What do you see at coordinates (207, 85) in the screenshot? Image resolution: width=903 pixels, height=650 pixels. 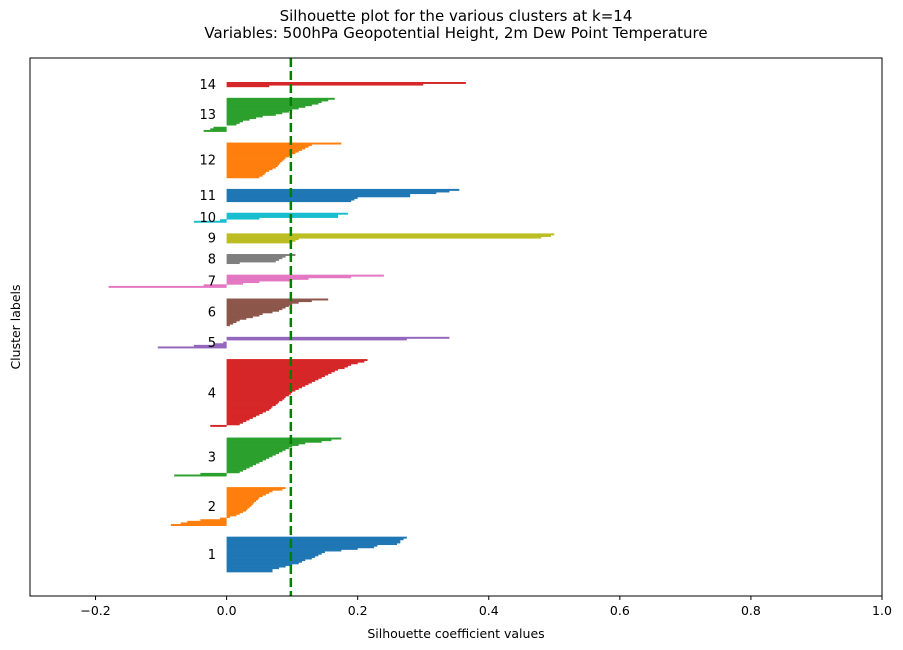 I see `cluster-label-14: 14` at bounding box center [207, 85].